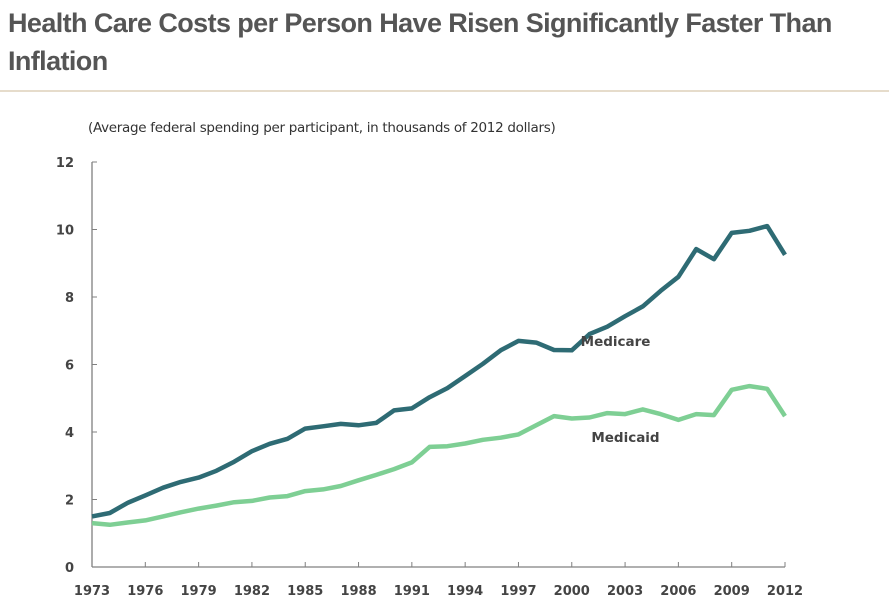 The width and height of the screenshot is (889, 614). What do you see at coordinates (625, 591) in the screenshot?
I see `x-tick-label: 2003` at bounding box center [625, 591].